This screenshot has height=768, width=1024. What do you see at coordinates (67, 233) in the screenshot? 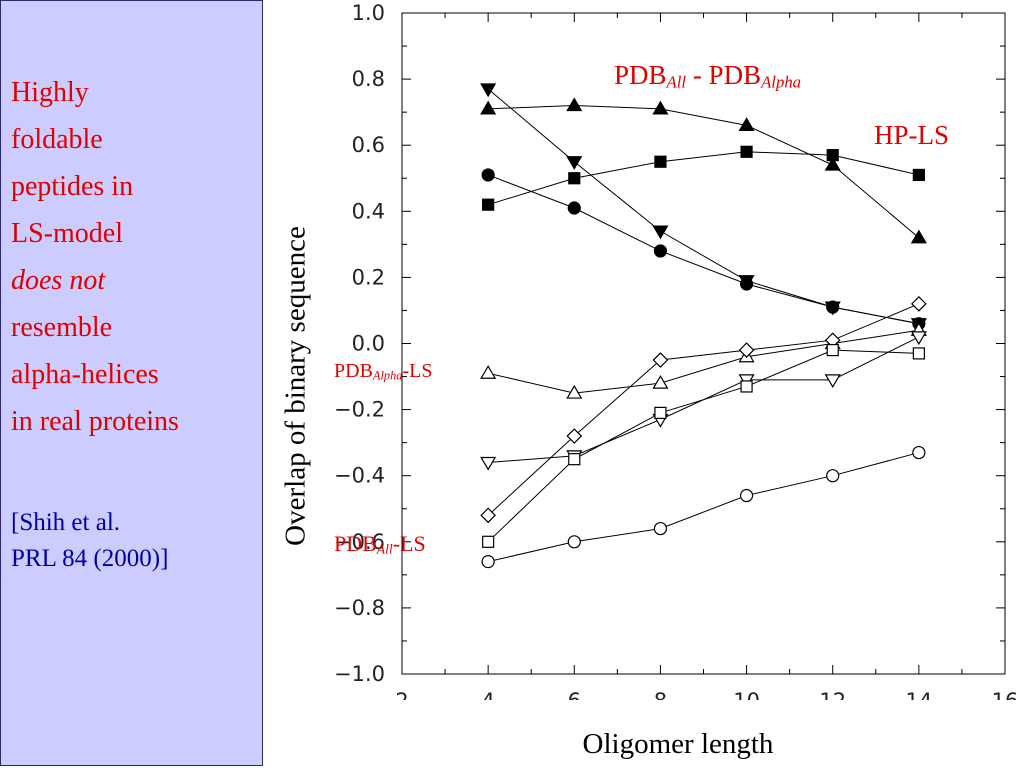
I see `summary-line: LS-model` at bounding box center [67, 233].